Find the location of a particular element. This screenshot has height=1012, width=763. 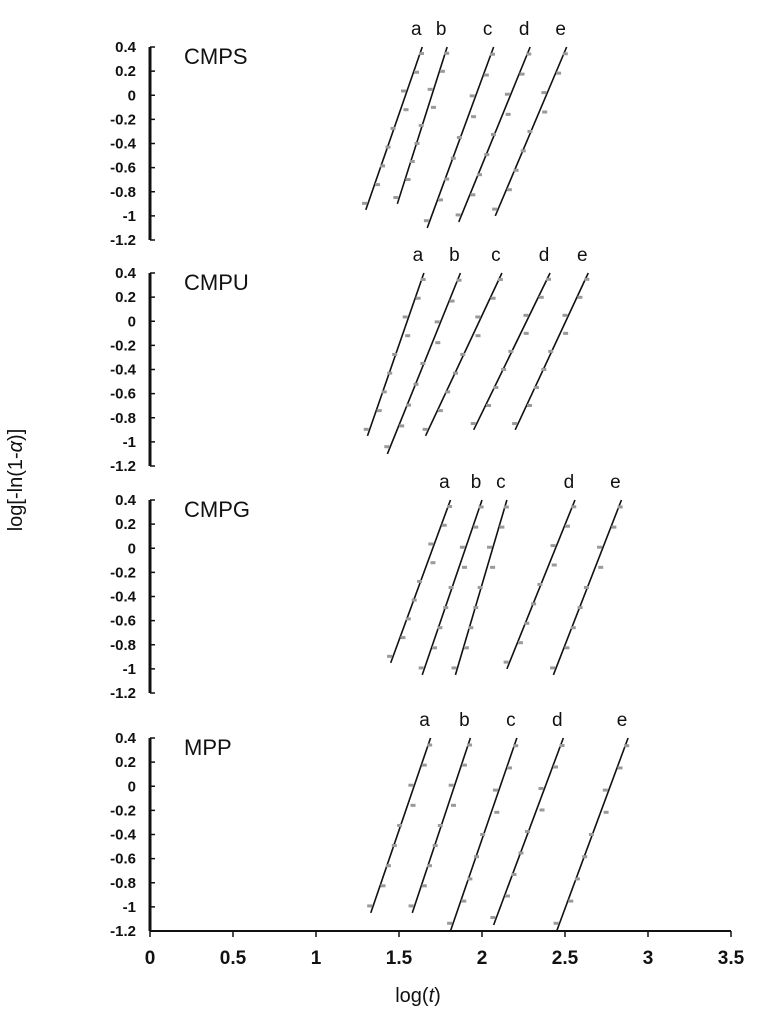

series-cmpg-b: b is located at coordinates (451, 574).